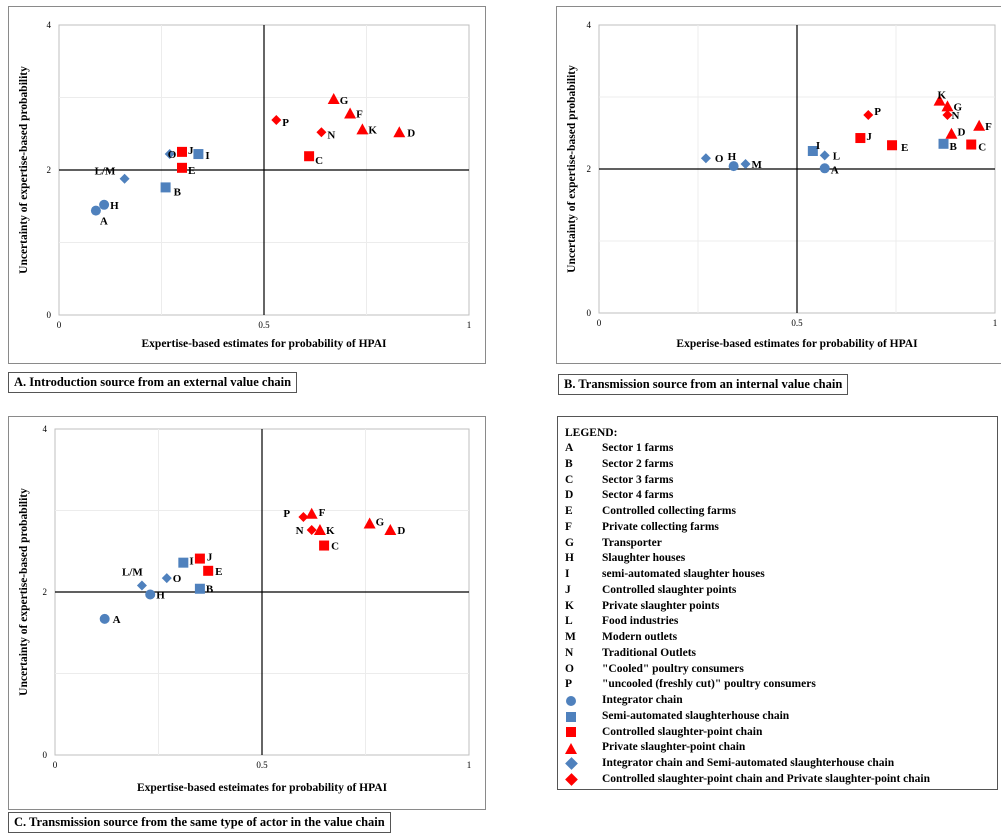 Image resolution: width=1001 pixels, height=834 pixels. I want to click on legend-item: L Food industries, so click(781, 622).